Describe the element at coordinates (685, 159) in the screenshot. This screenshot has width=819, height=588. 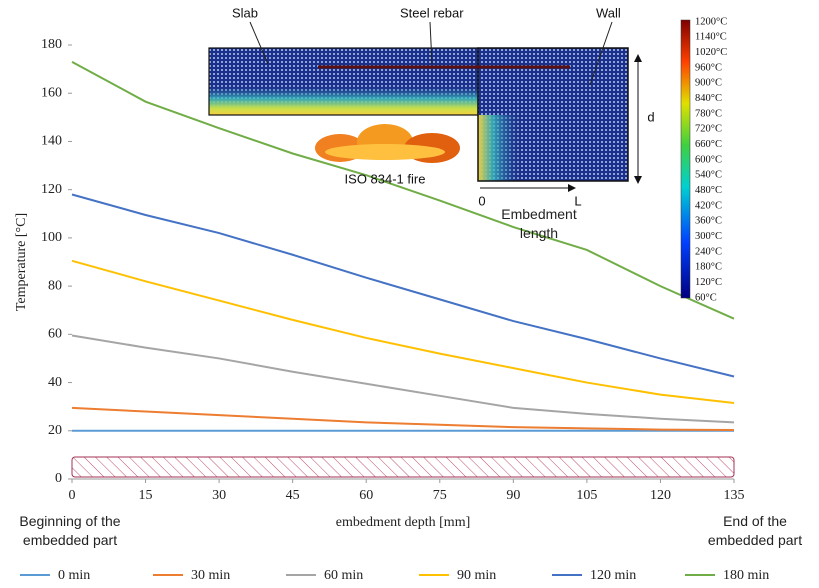
I see `colorbar` at that location.